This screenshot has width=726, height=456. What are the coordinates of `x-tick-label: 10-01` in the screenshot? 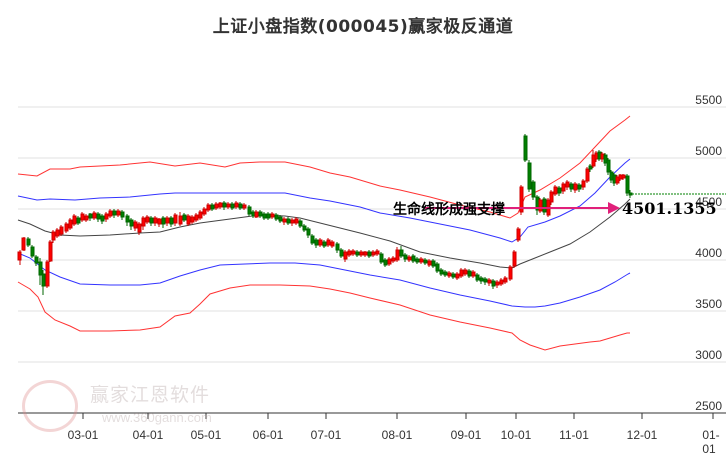 It's located at (516, 435).